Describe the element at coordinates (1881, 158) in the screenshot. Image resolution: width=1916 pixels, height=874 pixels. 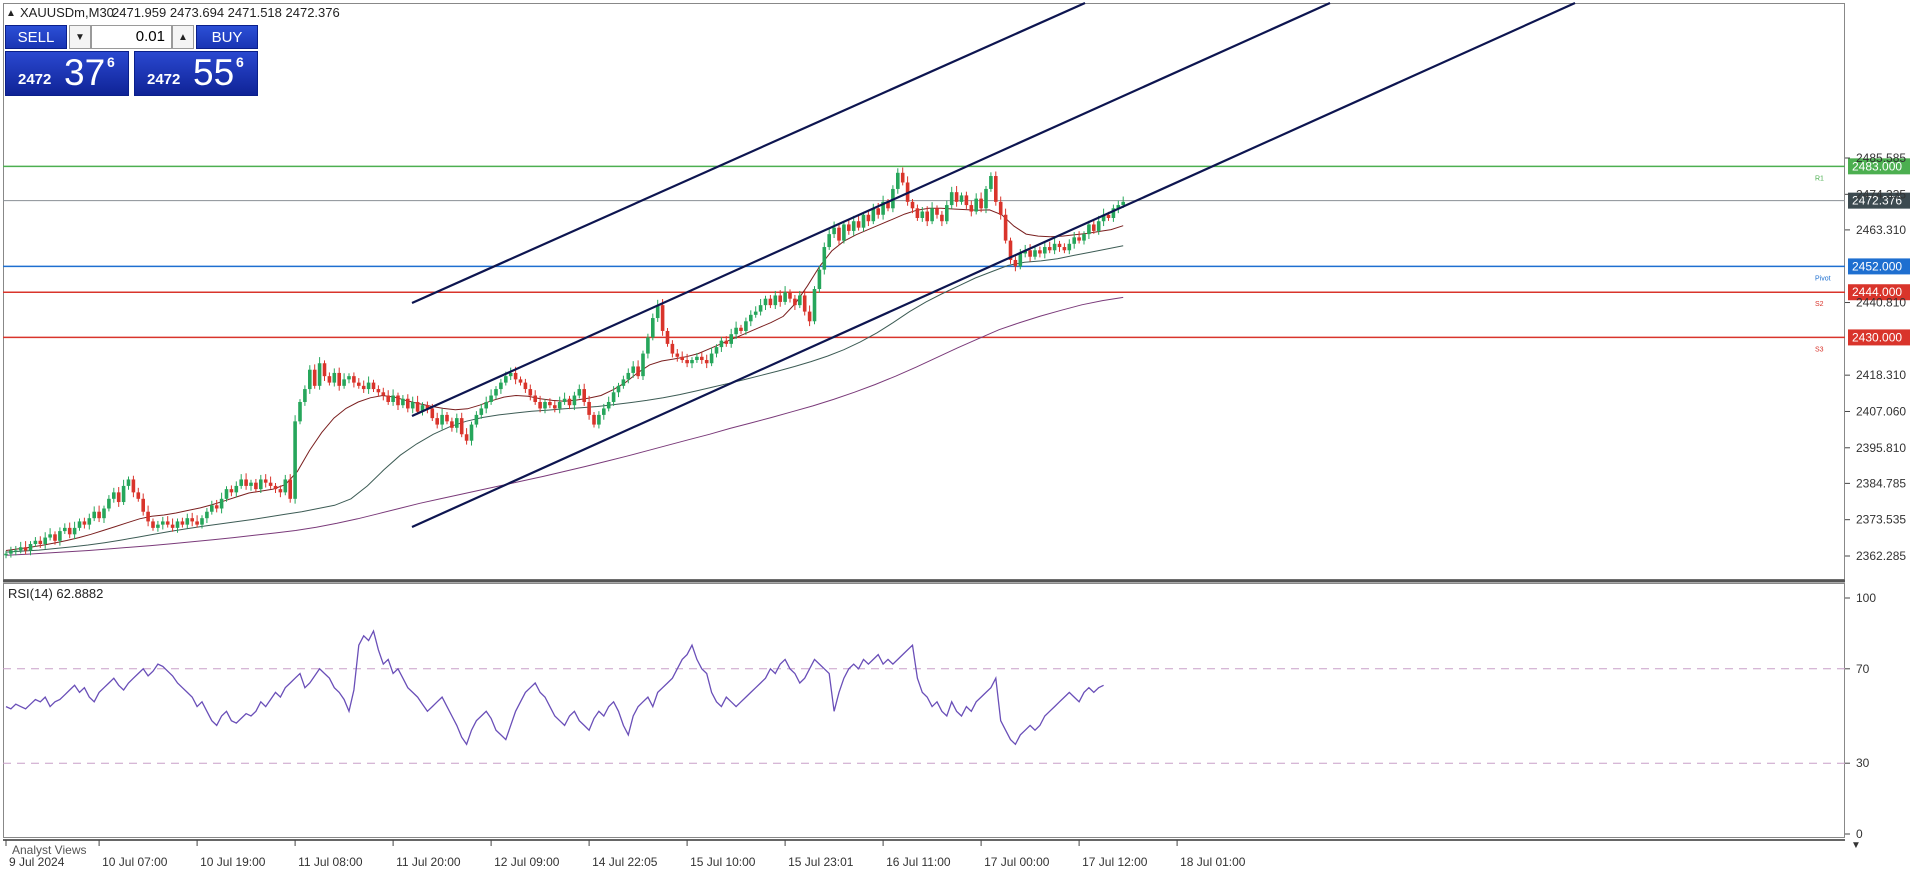
I see `price-tick-label: 2485.585` at that location.